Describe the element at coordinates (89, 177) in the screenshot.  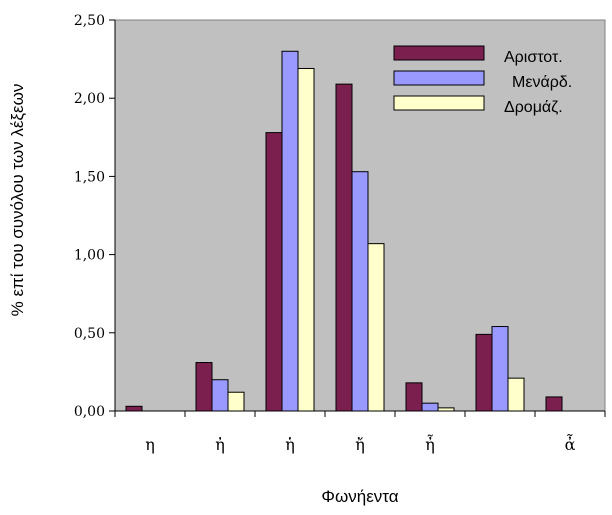
I see `y-tick-label: 1,50` at that location.